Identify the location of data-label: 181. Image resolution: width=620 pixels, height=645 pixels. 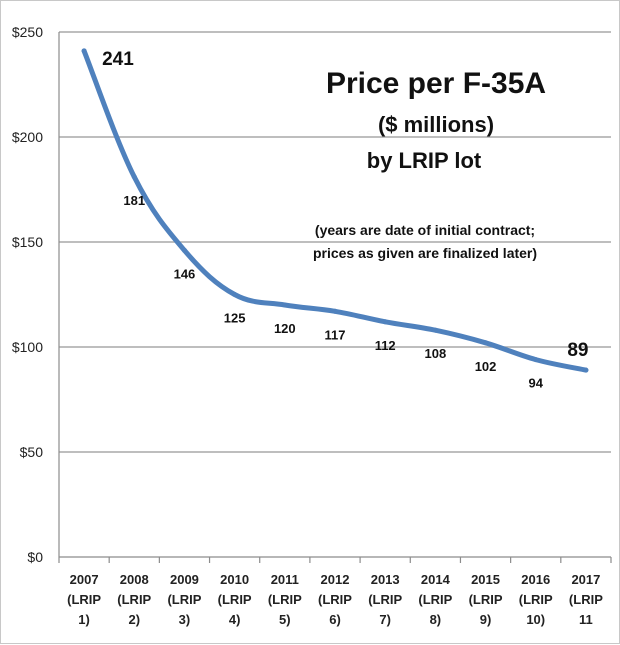
(134, 200).